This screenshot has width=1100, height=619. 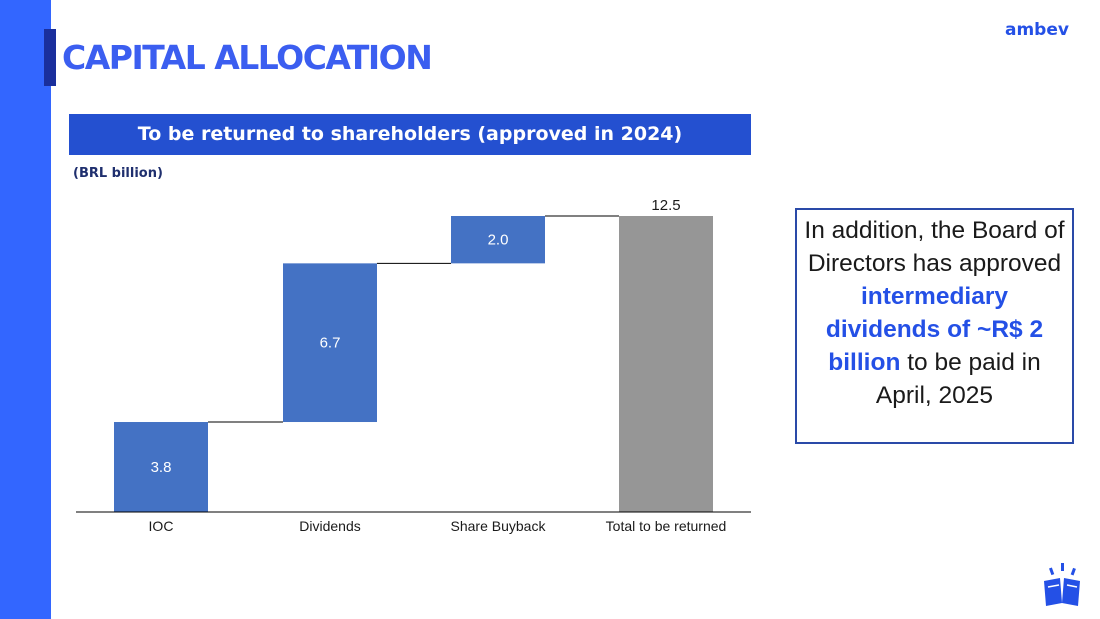 I want to click on title-accent-bar, so click(x=50, y=57).